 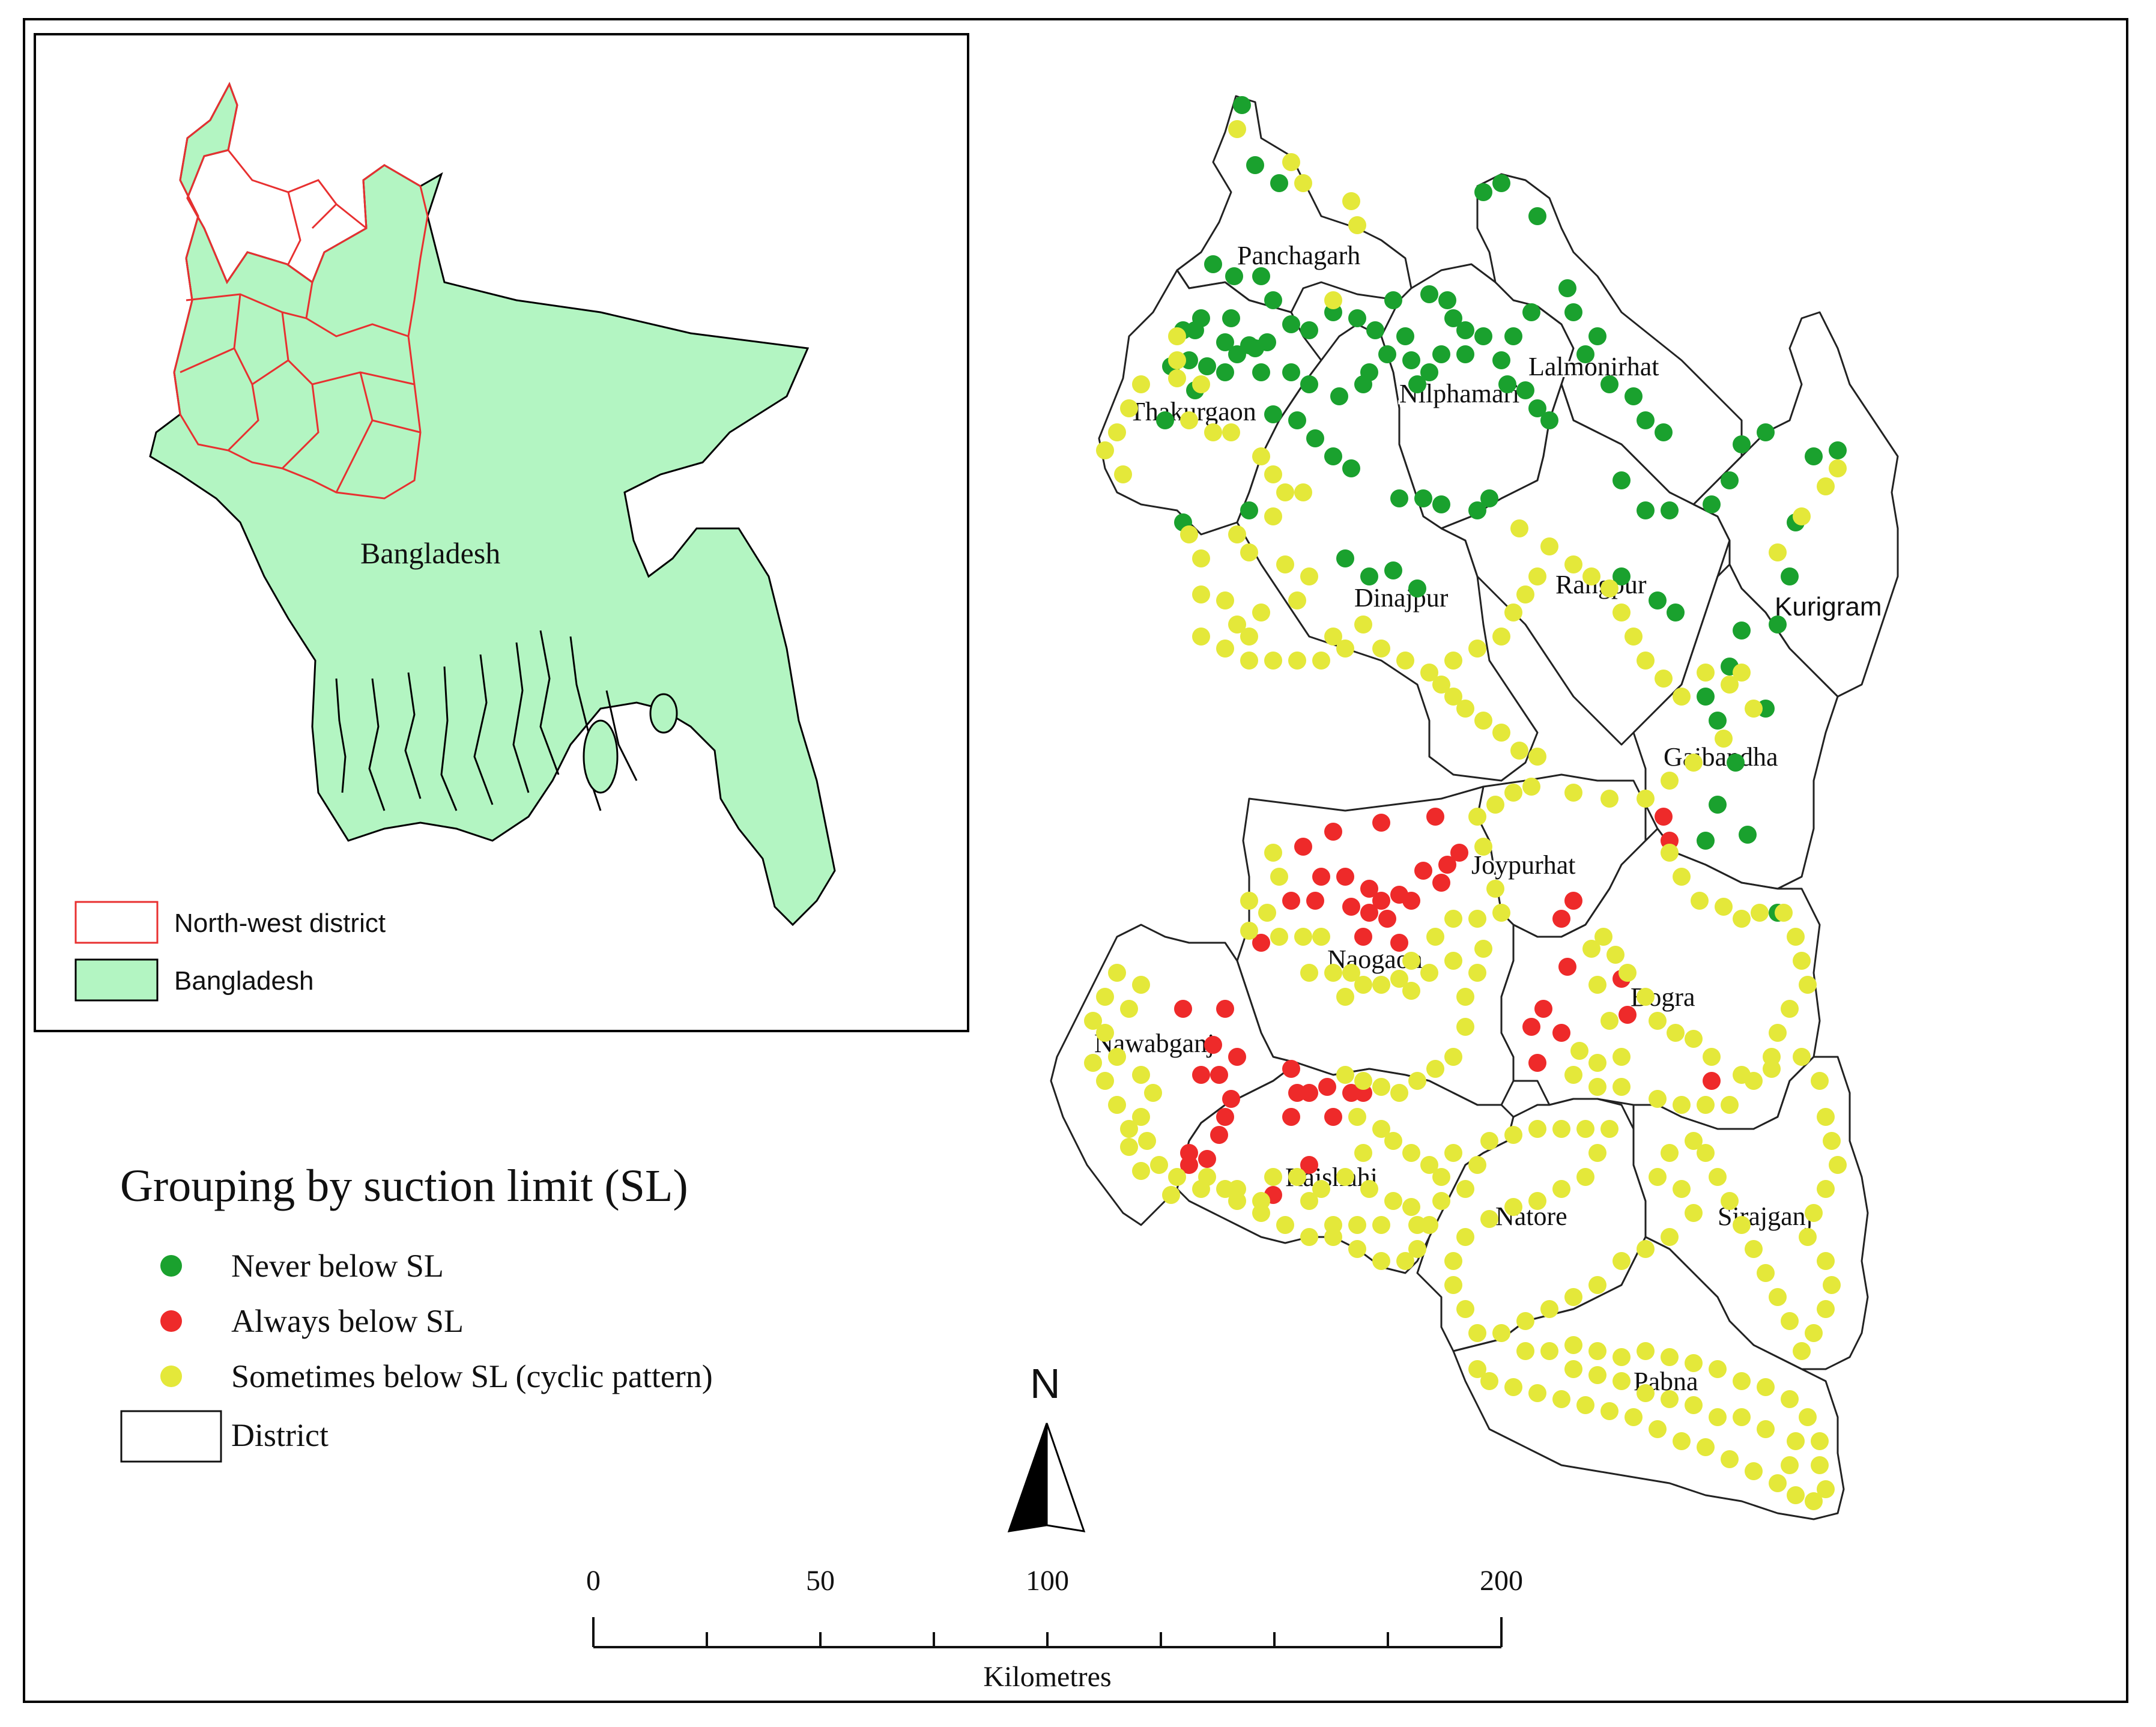 I want to click on district-panchagarh, so click(x=1294, y=204).